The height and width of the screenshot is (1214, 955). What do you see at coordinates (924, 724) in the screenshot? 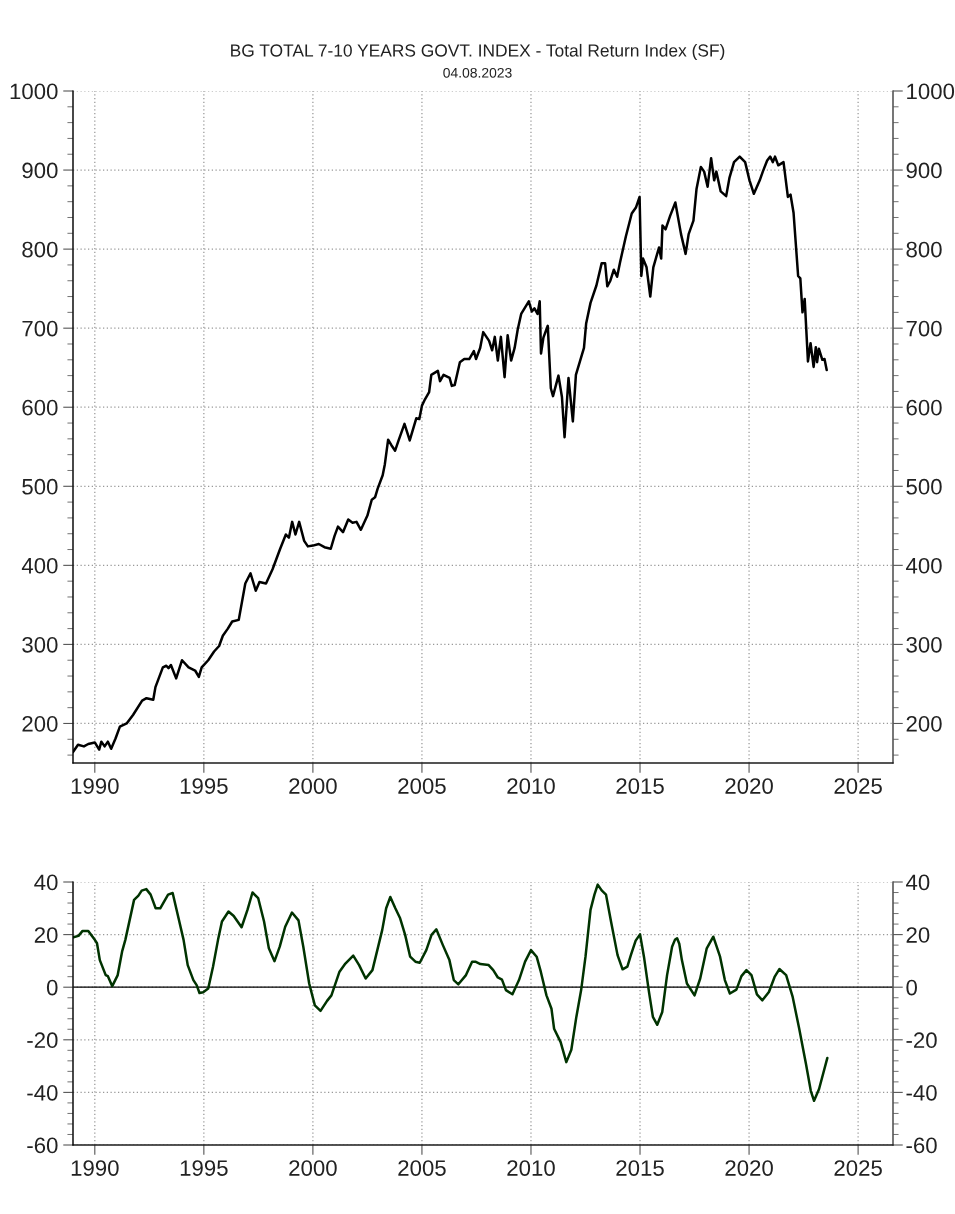
I see `y2-tick-label: 200` at bounding box center [924, 724].